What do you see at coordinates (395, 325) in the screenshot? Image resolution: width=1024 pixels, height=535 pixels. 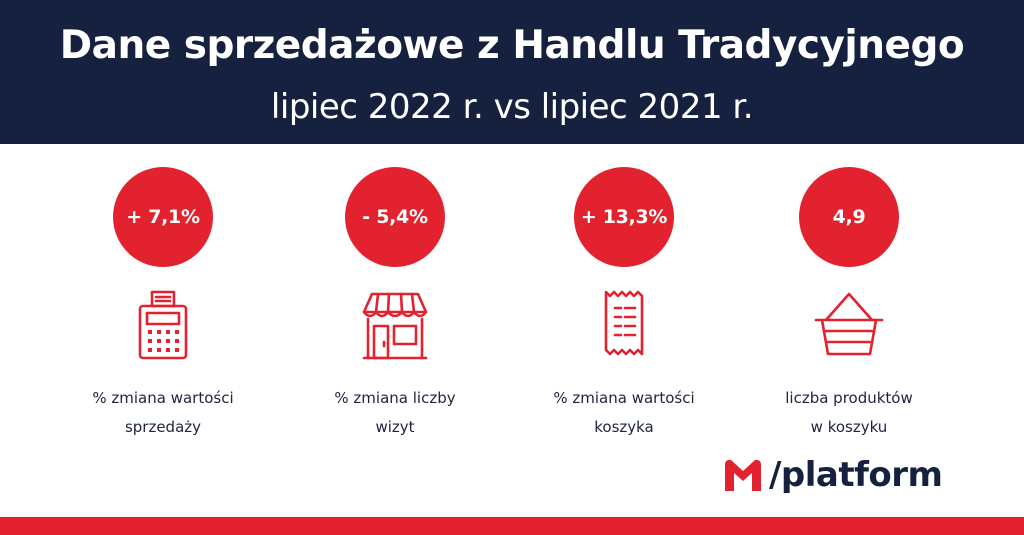 I see `shop-icon` at bounding box center [395, 325].